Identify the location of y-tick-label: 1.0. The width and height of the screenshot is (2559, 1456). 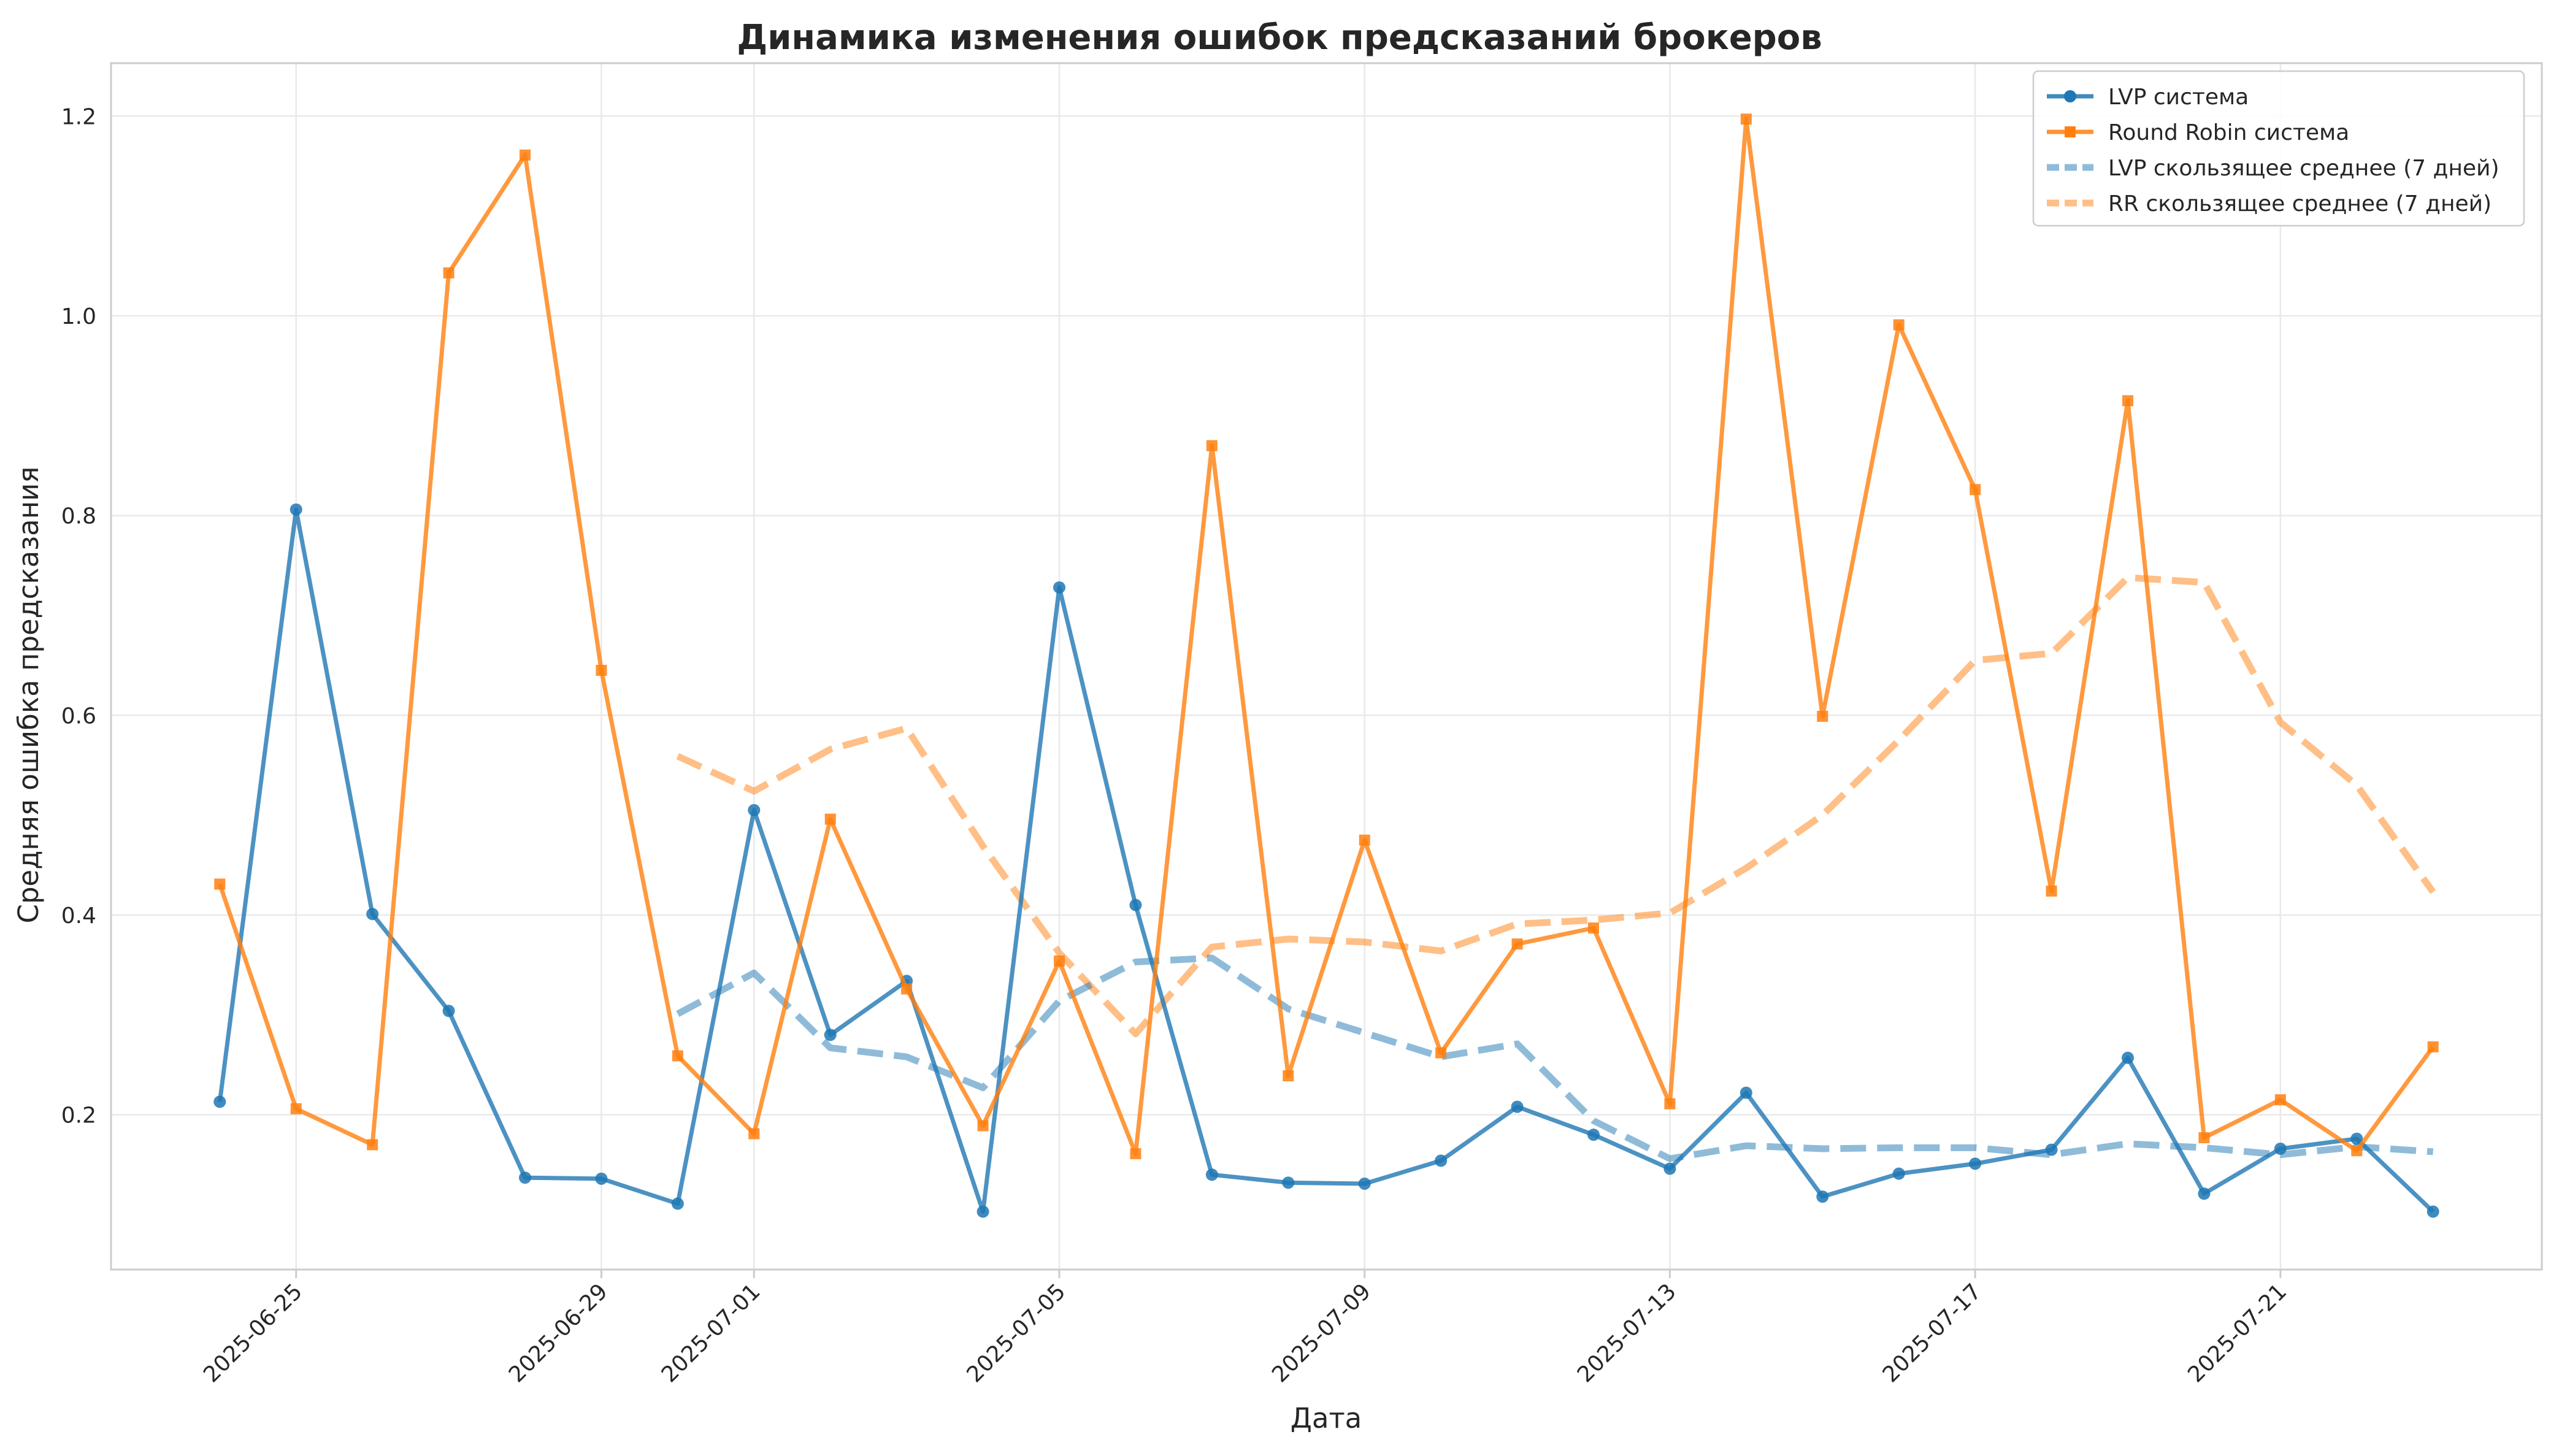
(78, 316).